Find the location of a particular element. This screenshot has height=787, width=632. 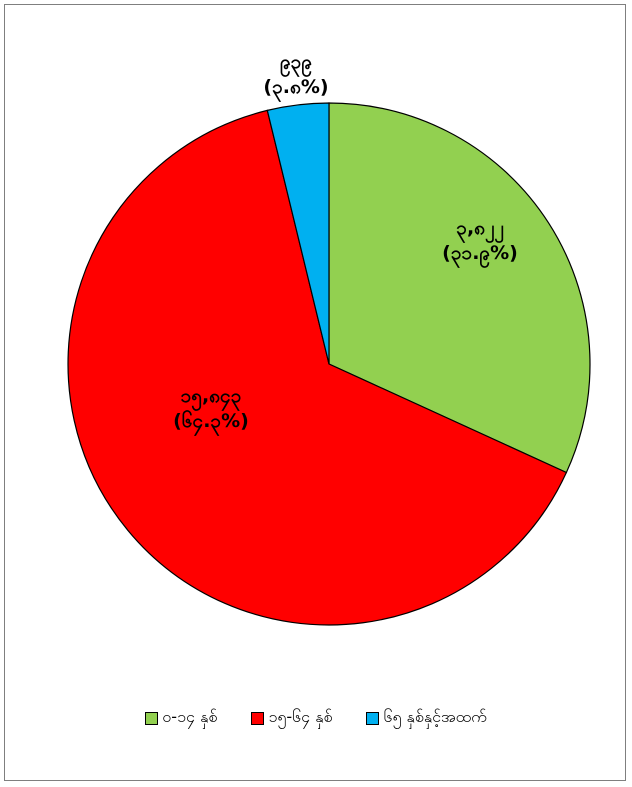

legend-item-0-14: ၀-၁၄ နှစ် is located at coordinates (181, 718).